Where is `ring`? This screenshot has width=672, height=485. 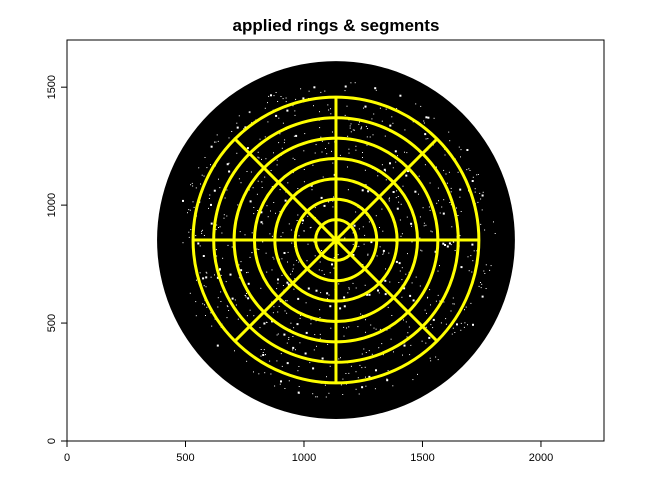
ring is located at coordinates (335, 240).